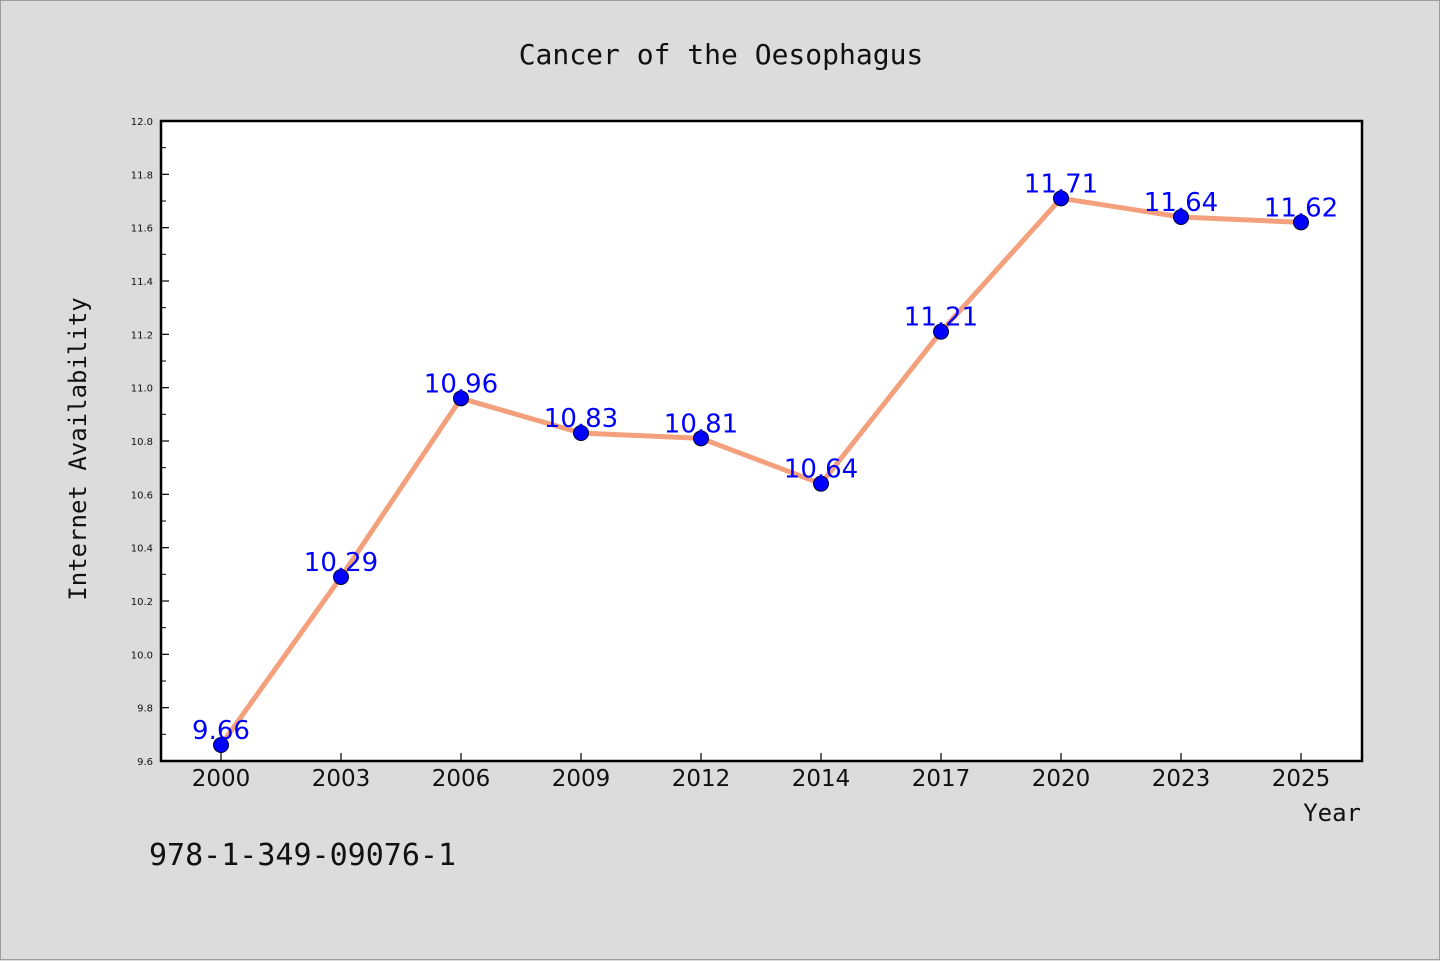 This screenshot has width=1440, height=961. I want to click on x-tick-label: 2000, so click(221, 779).